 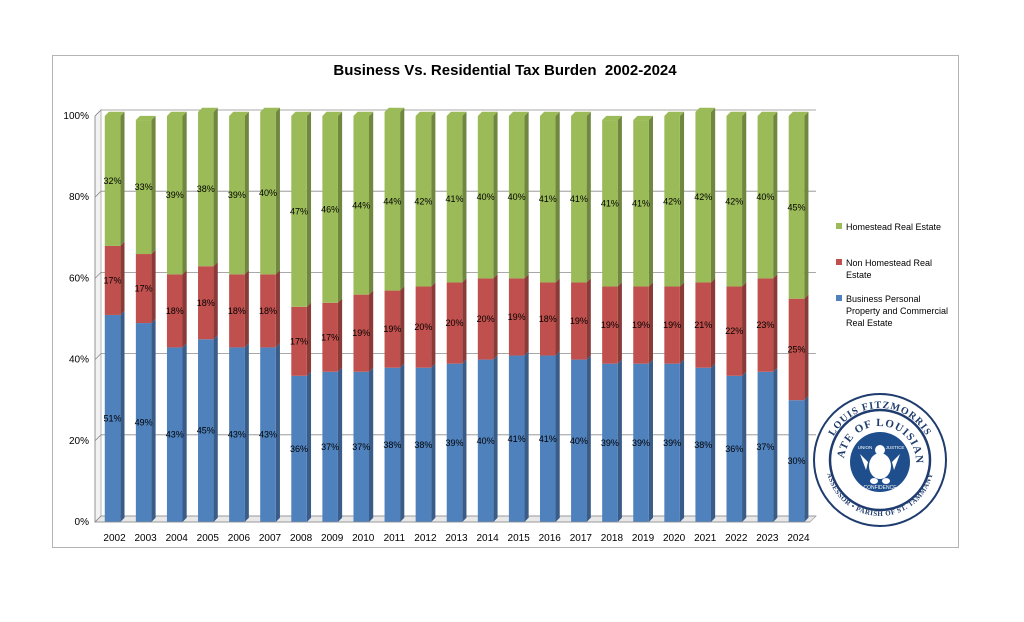 What do you see at coordinates (301, 538) in the screenshot?
I see `x-tick-label: 2008` at bounding box center [301, 538].